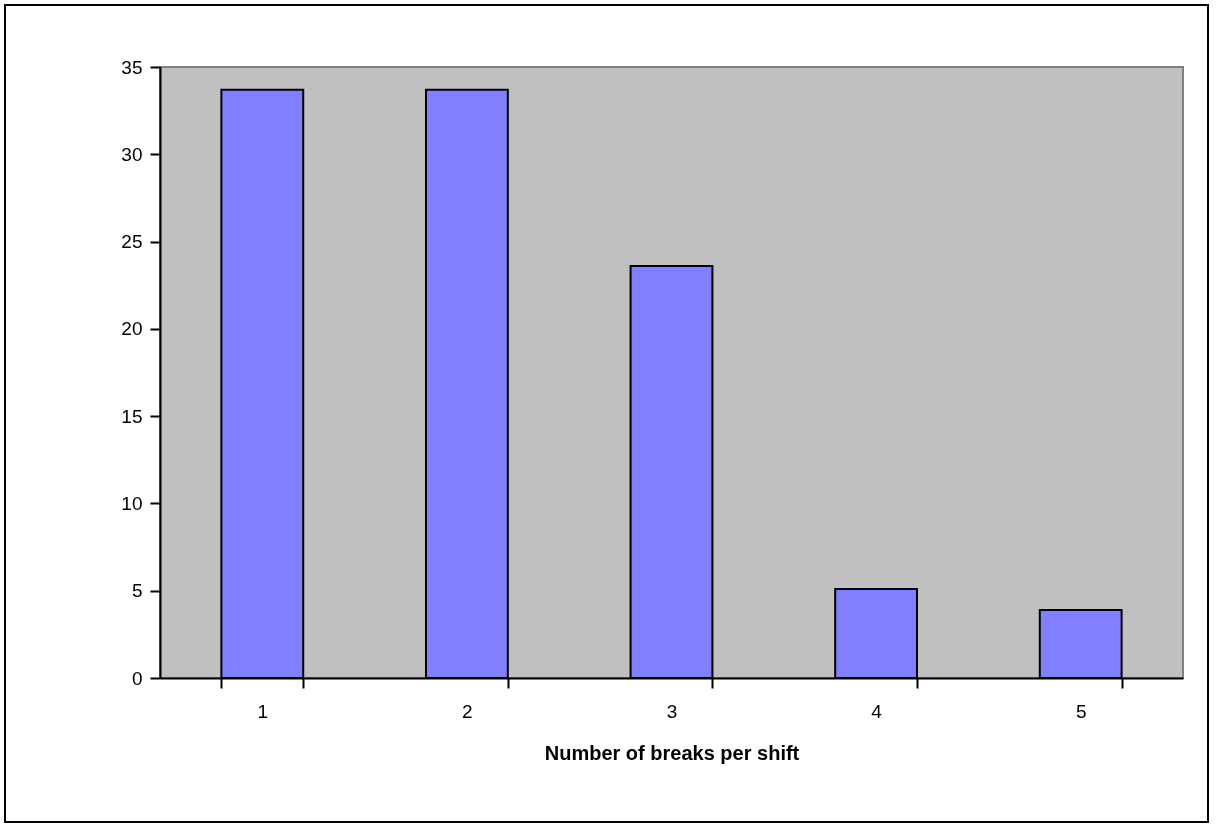  Describe the element at coordinates (132, 242) in the screenshot. I see `y-tick-label: 25` at that location.